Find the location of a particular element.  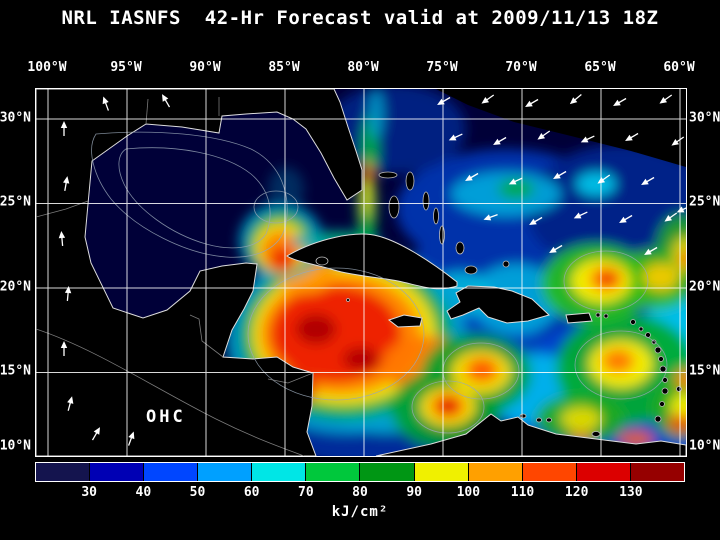

lon-label: 85°W is located at coordinates (284, 67).